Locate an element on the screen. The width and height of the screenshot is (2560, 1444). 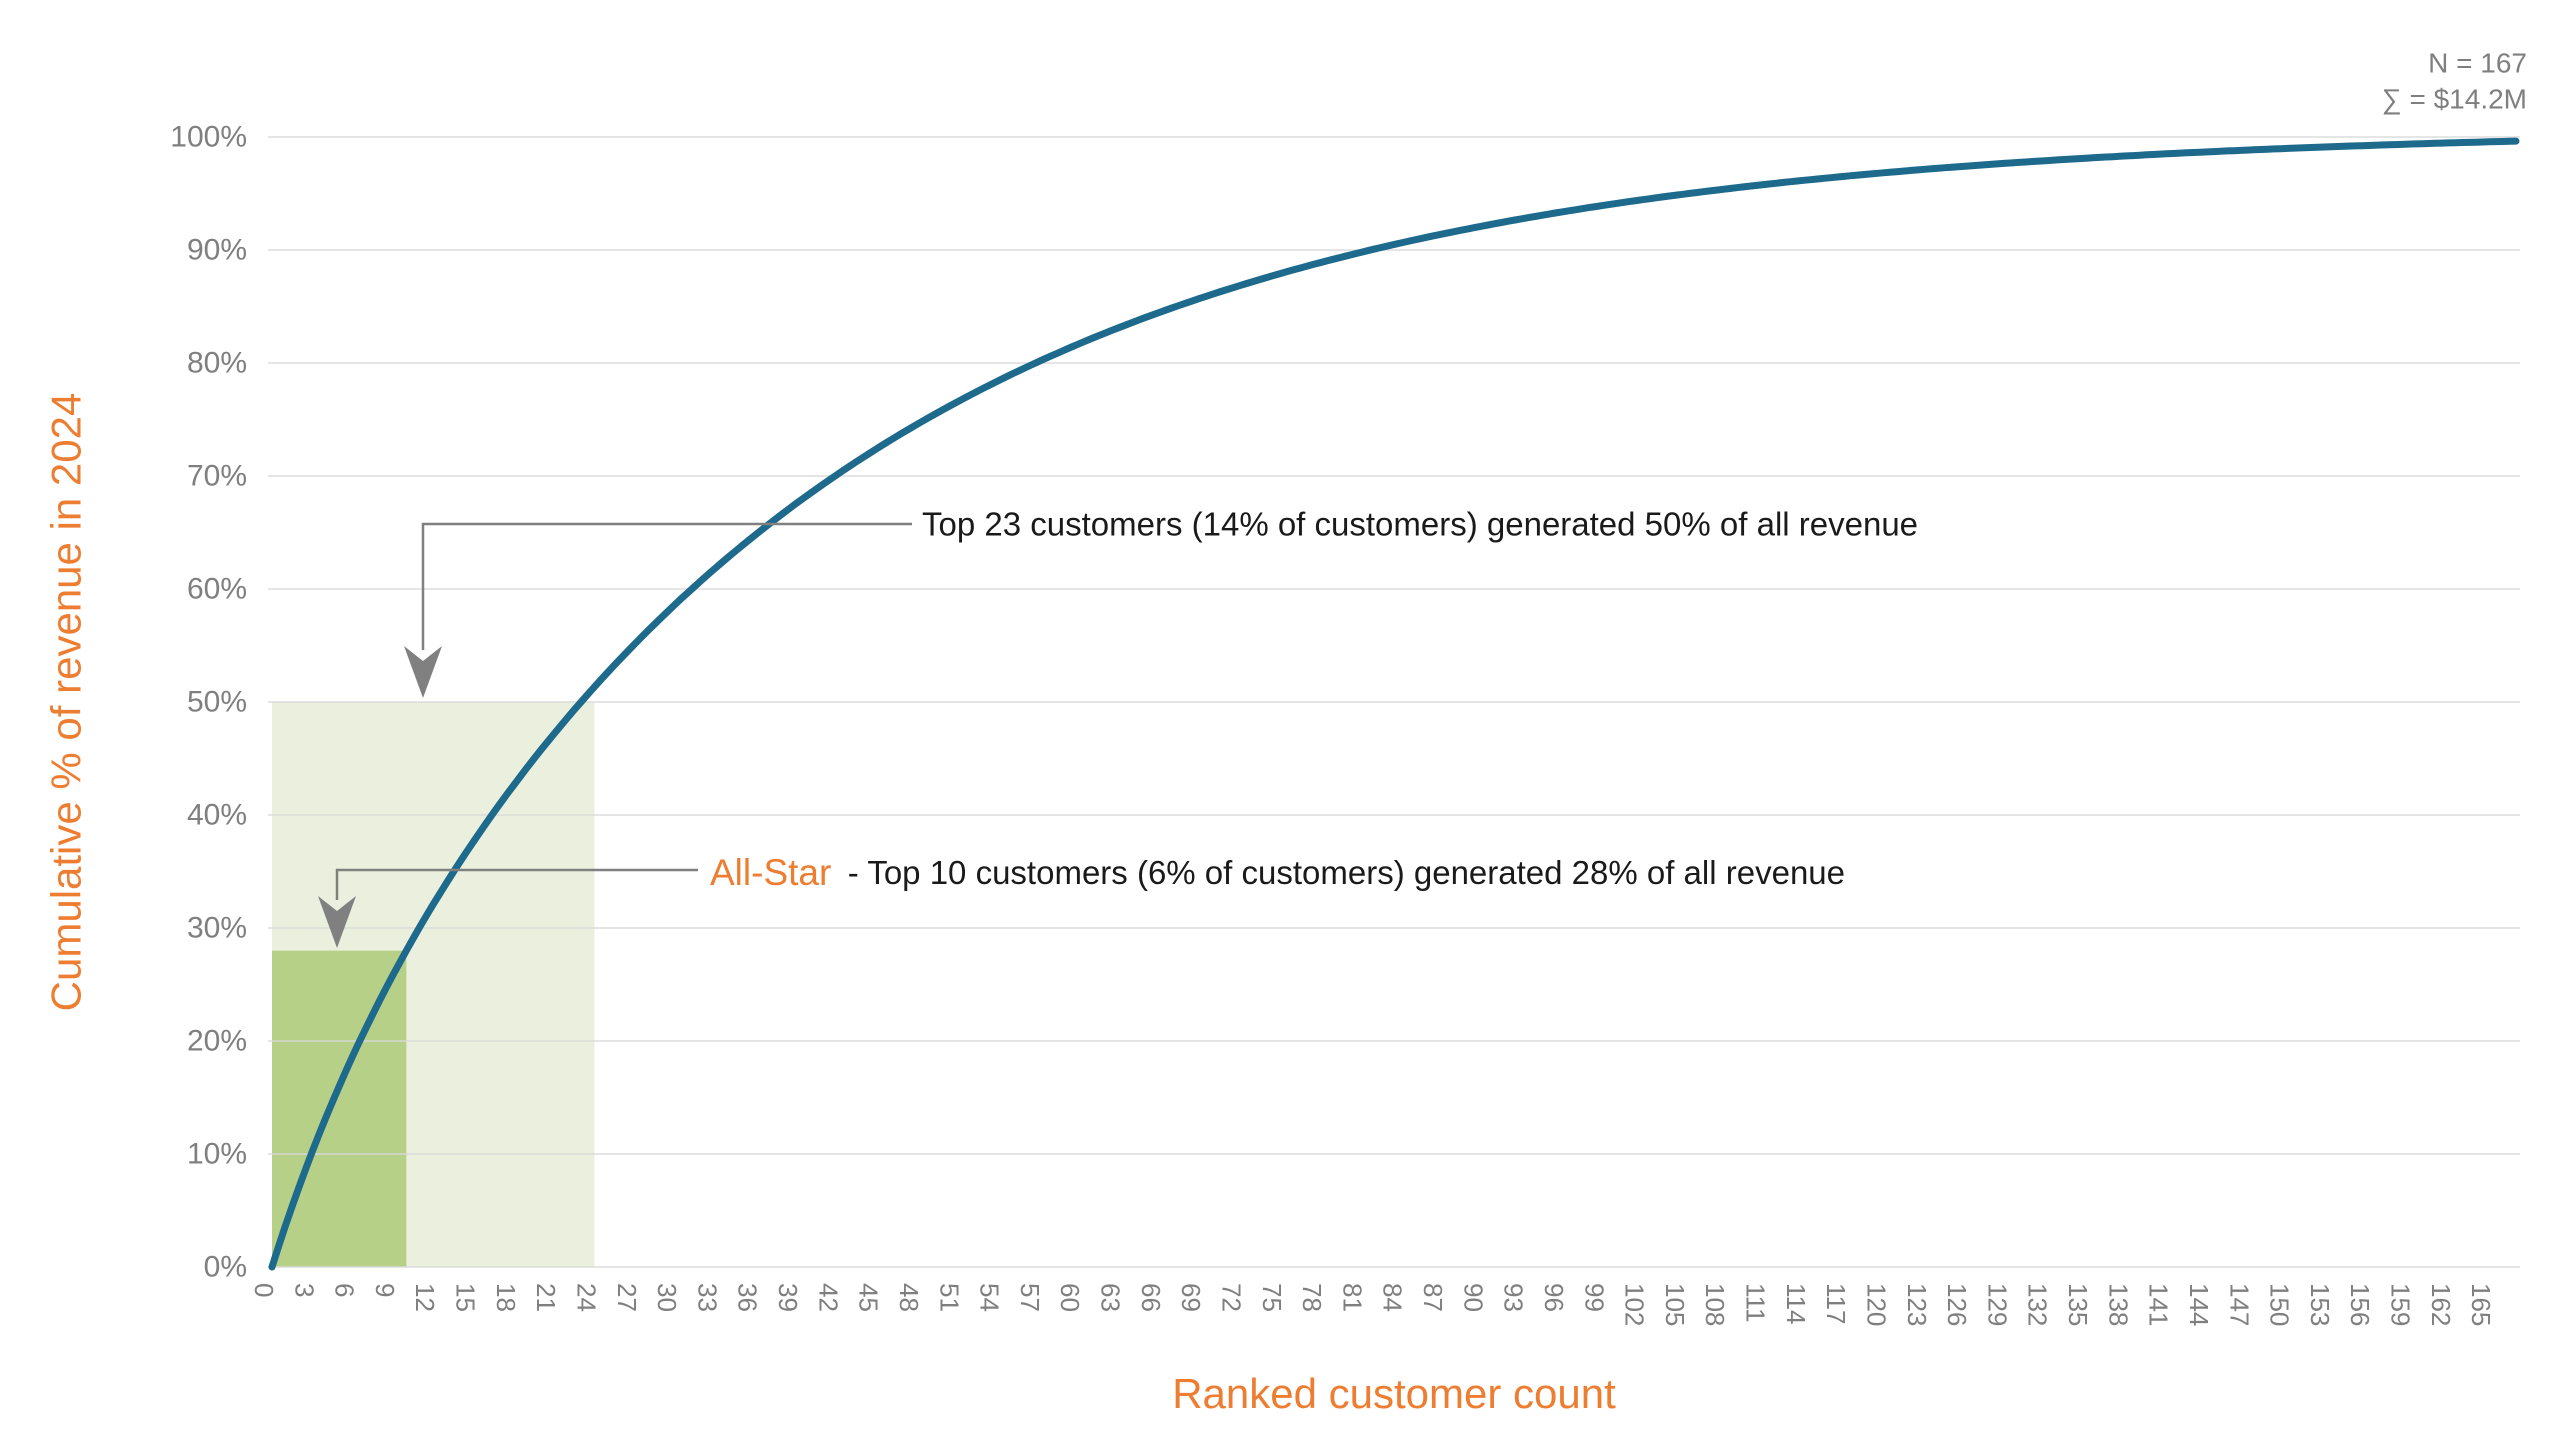
x-tick-label-57: 57 is located at coordinates (1030, 1297).